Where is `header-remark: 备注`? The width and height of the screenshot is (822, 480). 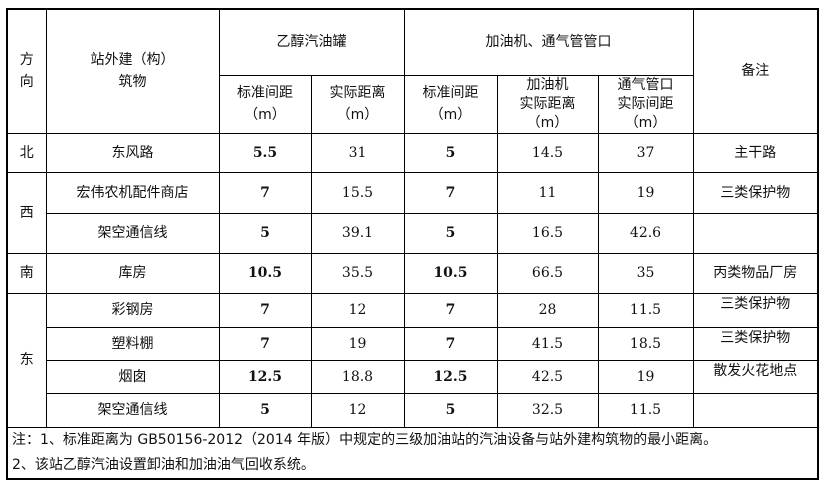 header-remark: 备注 is located at coordinates (755, 71).